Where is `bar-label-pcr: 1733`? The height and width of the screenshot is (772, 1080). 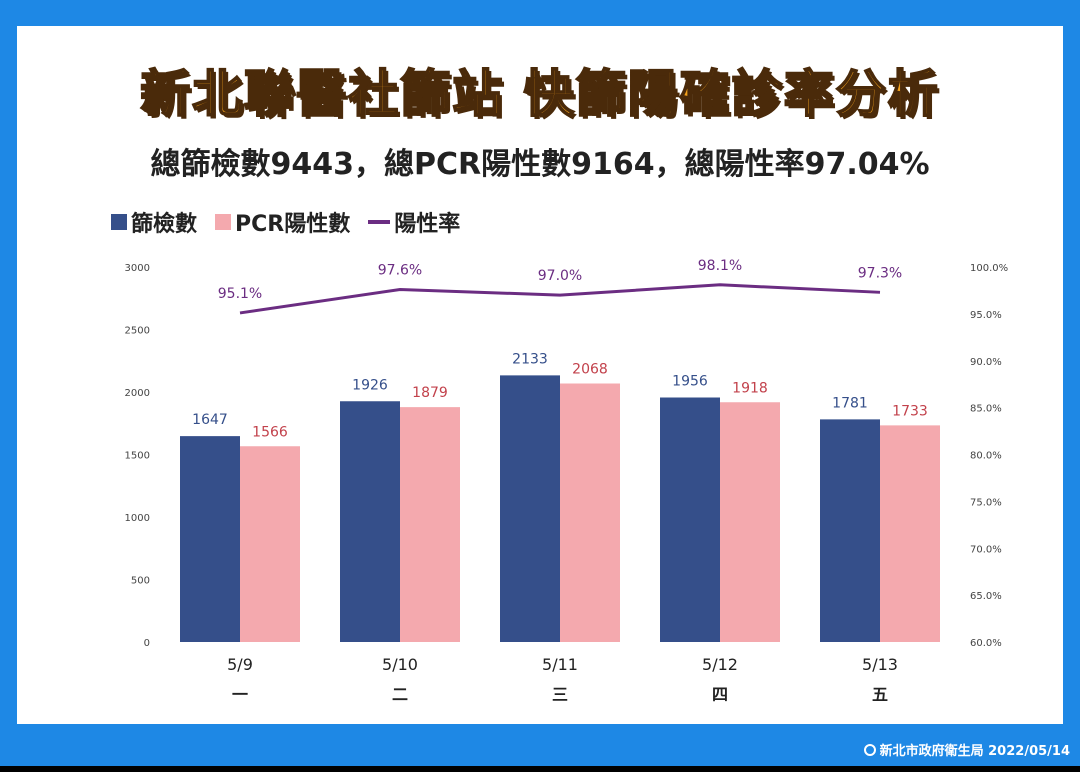
bar-label-pcr: 1733 is located at coordinates (910, 411).